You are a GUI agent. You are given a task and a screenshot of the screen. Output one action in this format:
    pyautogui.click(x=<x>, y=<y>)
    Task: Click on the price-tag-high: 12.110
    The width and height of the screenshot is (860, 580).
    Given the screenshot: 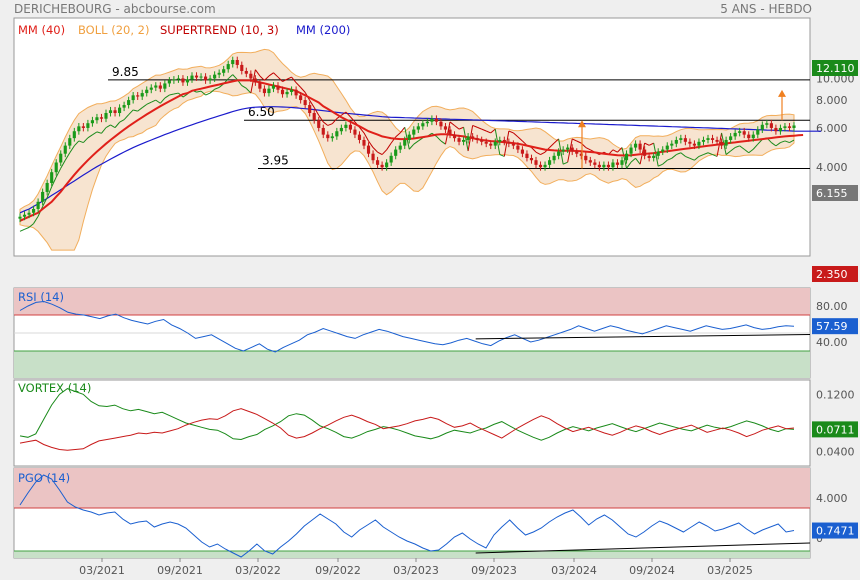 What is the action you would take?
    pyautogui.click(x=835, y=68)
    